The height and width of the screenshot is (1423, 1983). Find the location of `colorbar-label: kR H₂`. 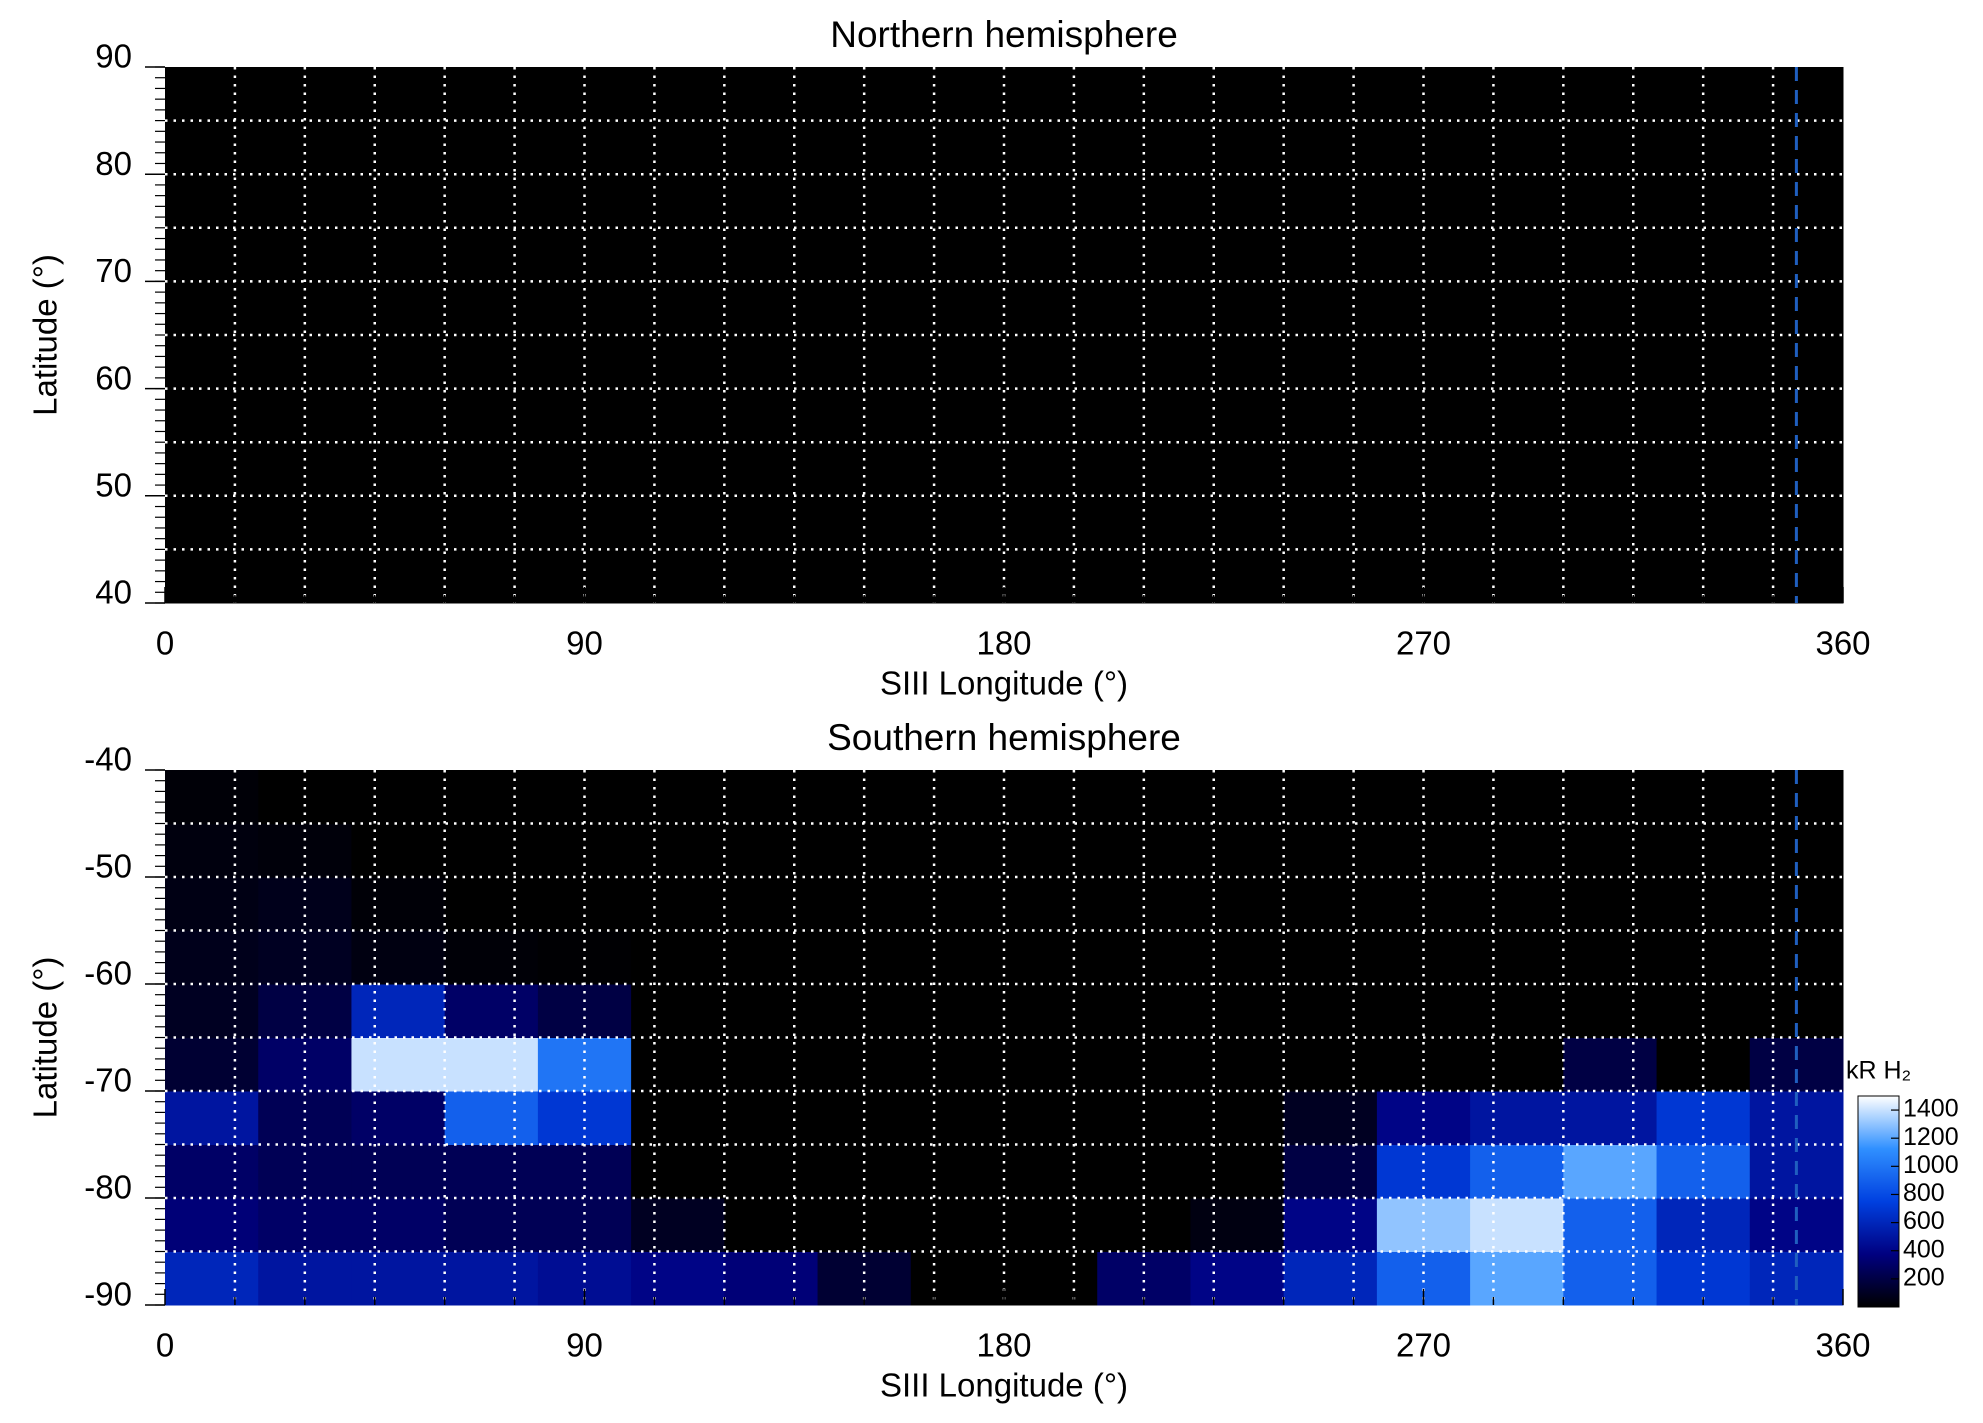

colorbar-label: kR H₂ is located at coordinates (1878, 1071).